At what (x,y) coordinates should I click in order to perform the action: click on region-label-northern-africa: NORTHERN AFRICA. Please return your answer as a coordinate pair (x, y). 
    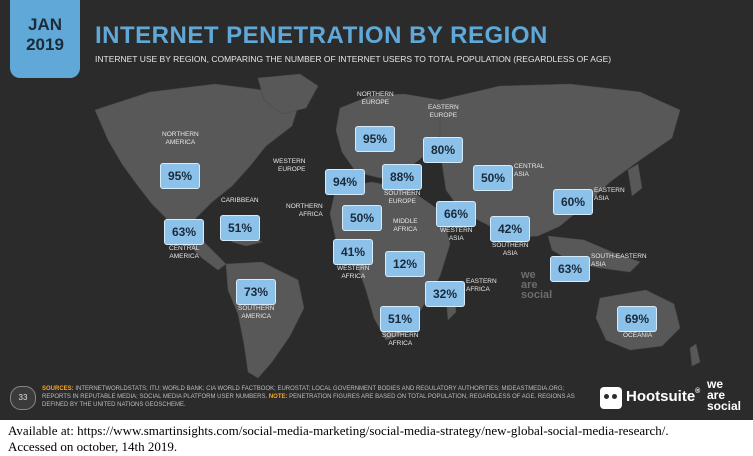
    Looking at the image, I should click on (304, 210).